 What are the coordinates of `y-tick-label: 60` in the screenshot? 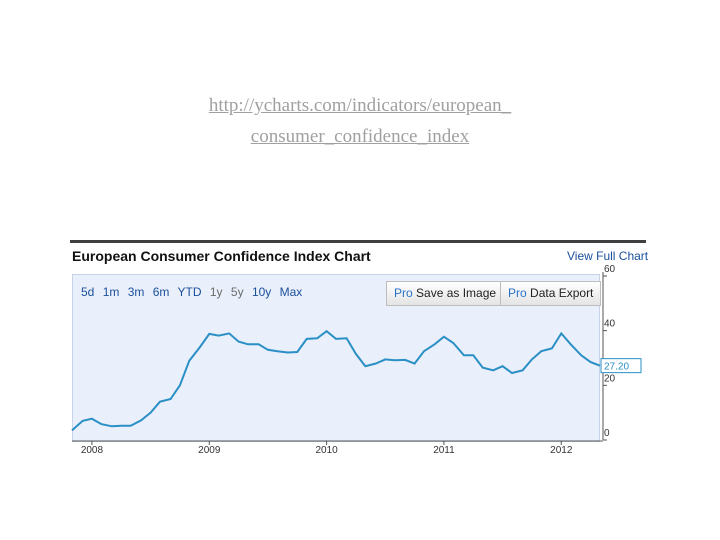 It's located at (610, 269).